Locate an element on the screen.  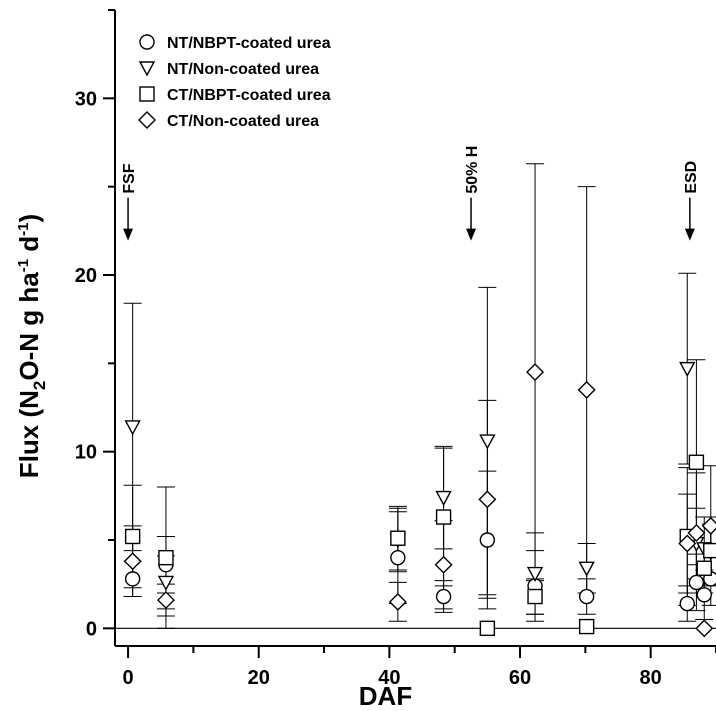
legend-item: CT/Non-coated urea is located at coordinates (228, 120).